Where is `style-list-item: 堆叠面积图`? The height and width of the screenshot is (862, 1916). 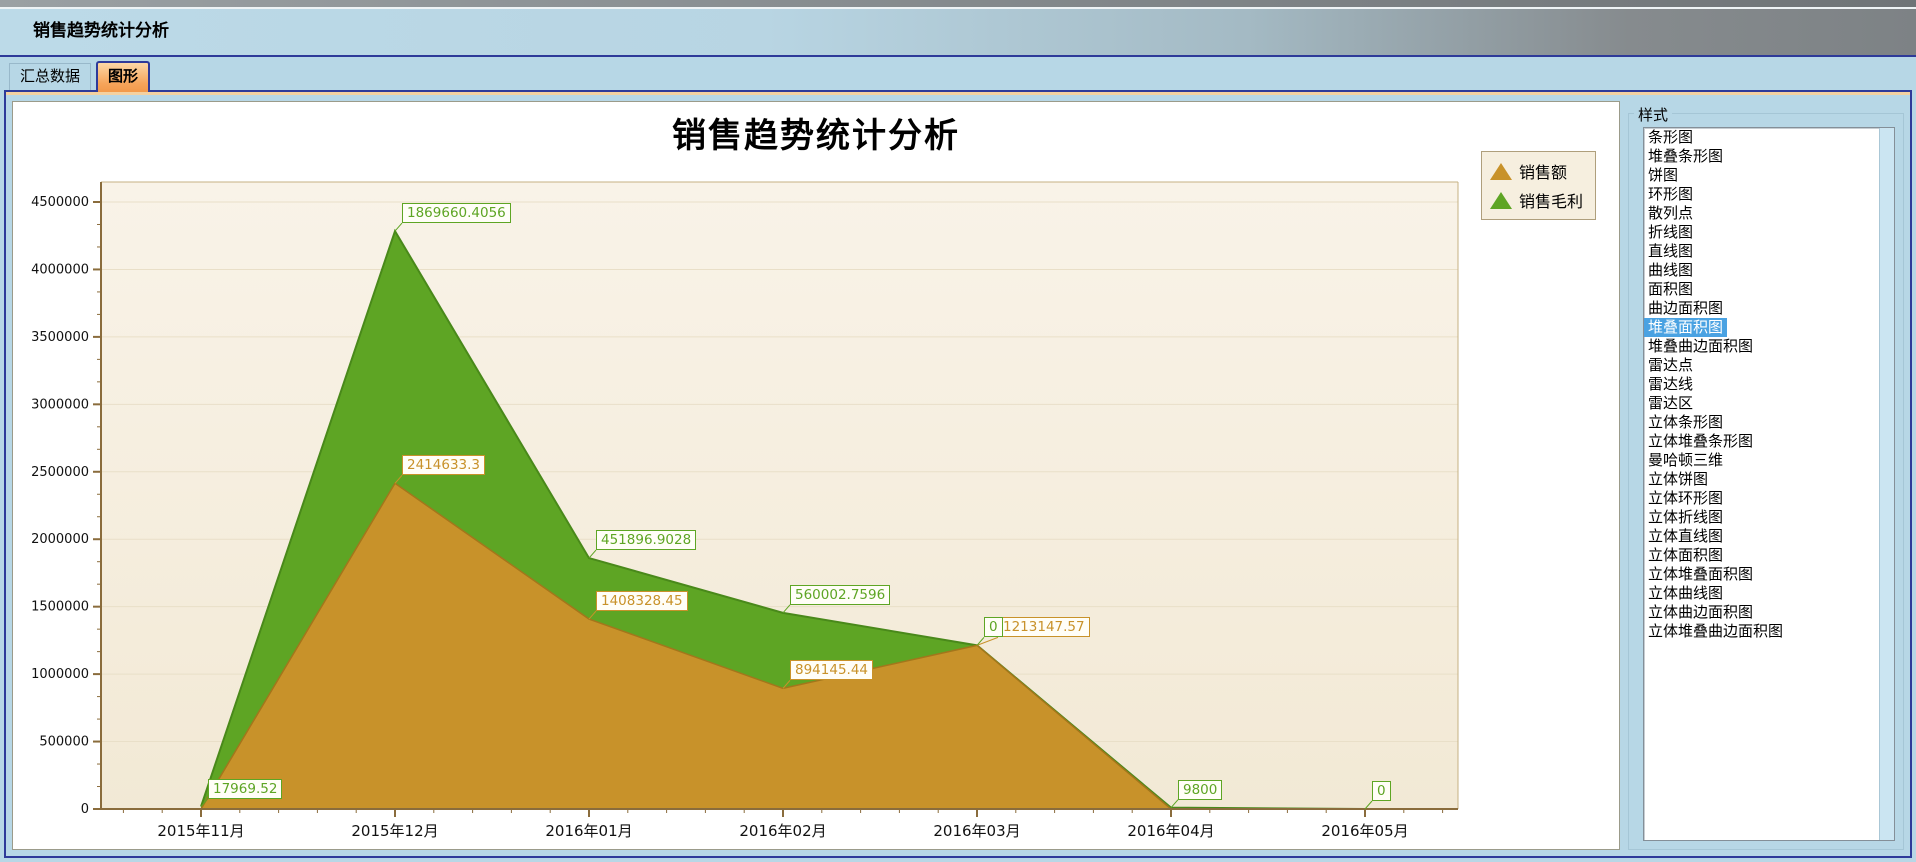
style-list-item: 堆叠面积图 is located at coordinates (1686, 327).